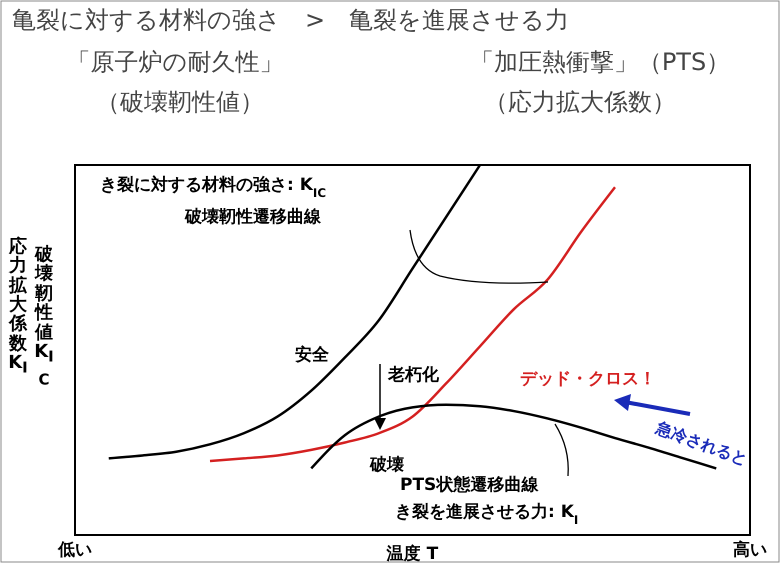  Describe the element at coordinates (74, 550) in the screenshot. I see `x-tick-label: 低い` at that location.